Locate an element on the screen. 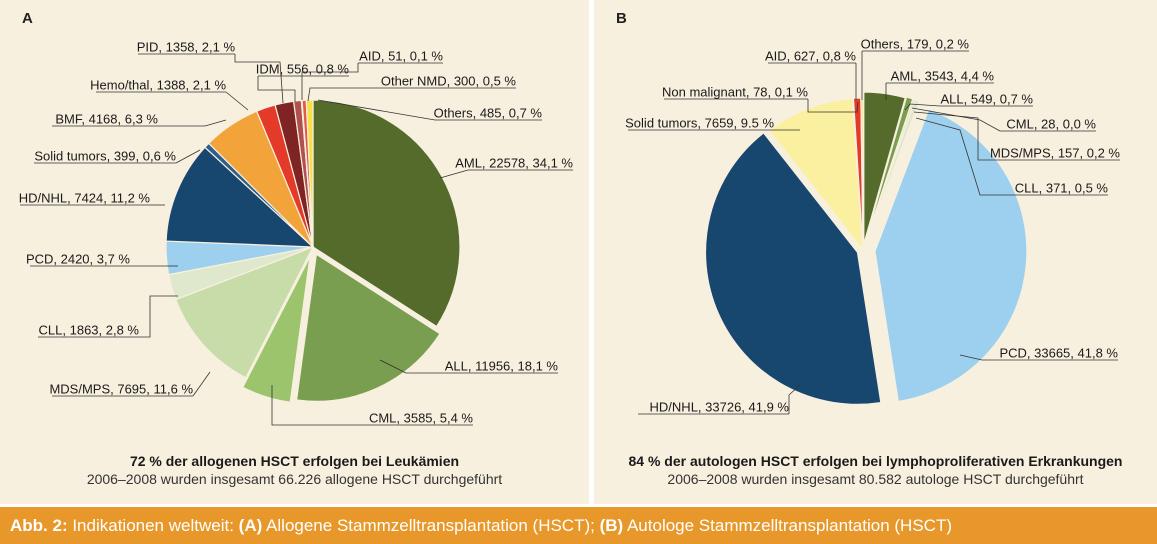 The height and width of the screenshot is (544, 1157). pie-slice-cml is located at coordinates (276, 329).